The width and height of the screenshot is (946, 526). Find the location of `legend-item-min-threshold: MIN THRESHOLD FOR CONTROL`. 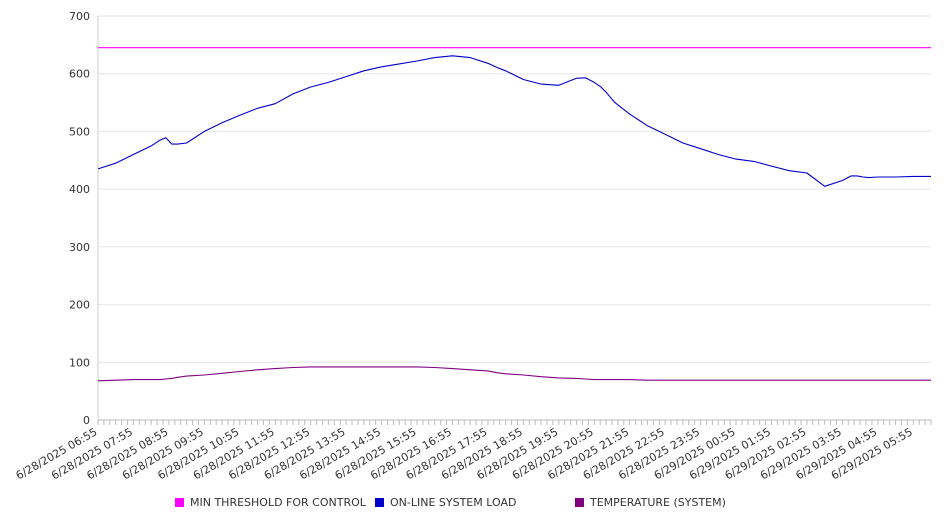

legend-item-min-threshold: MIN THRESHOLD FOR CONTROL is located at coordinates (270, 502).